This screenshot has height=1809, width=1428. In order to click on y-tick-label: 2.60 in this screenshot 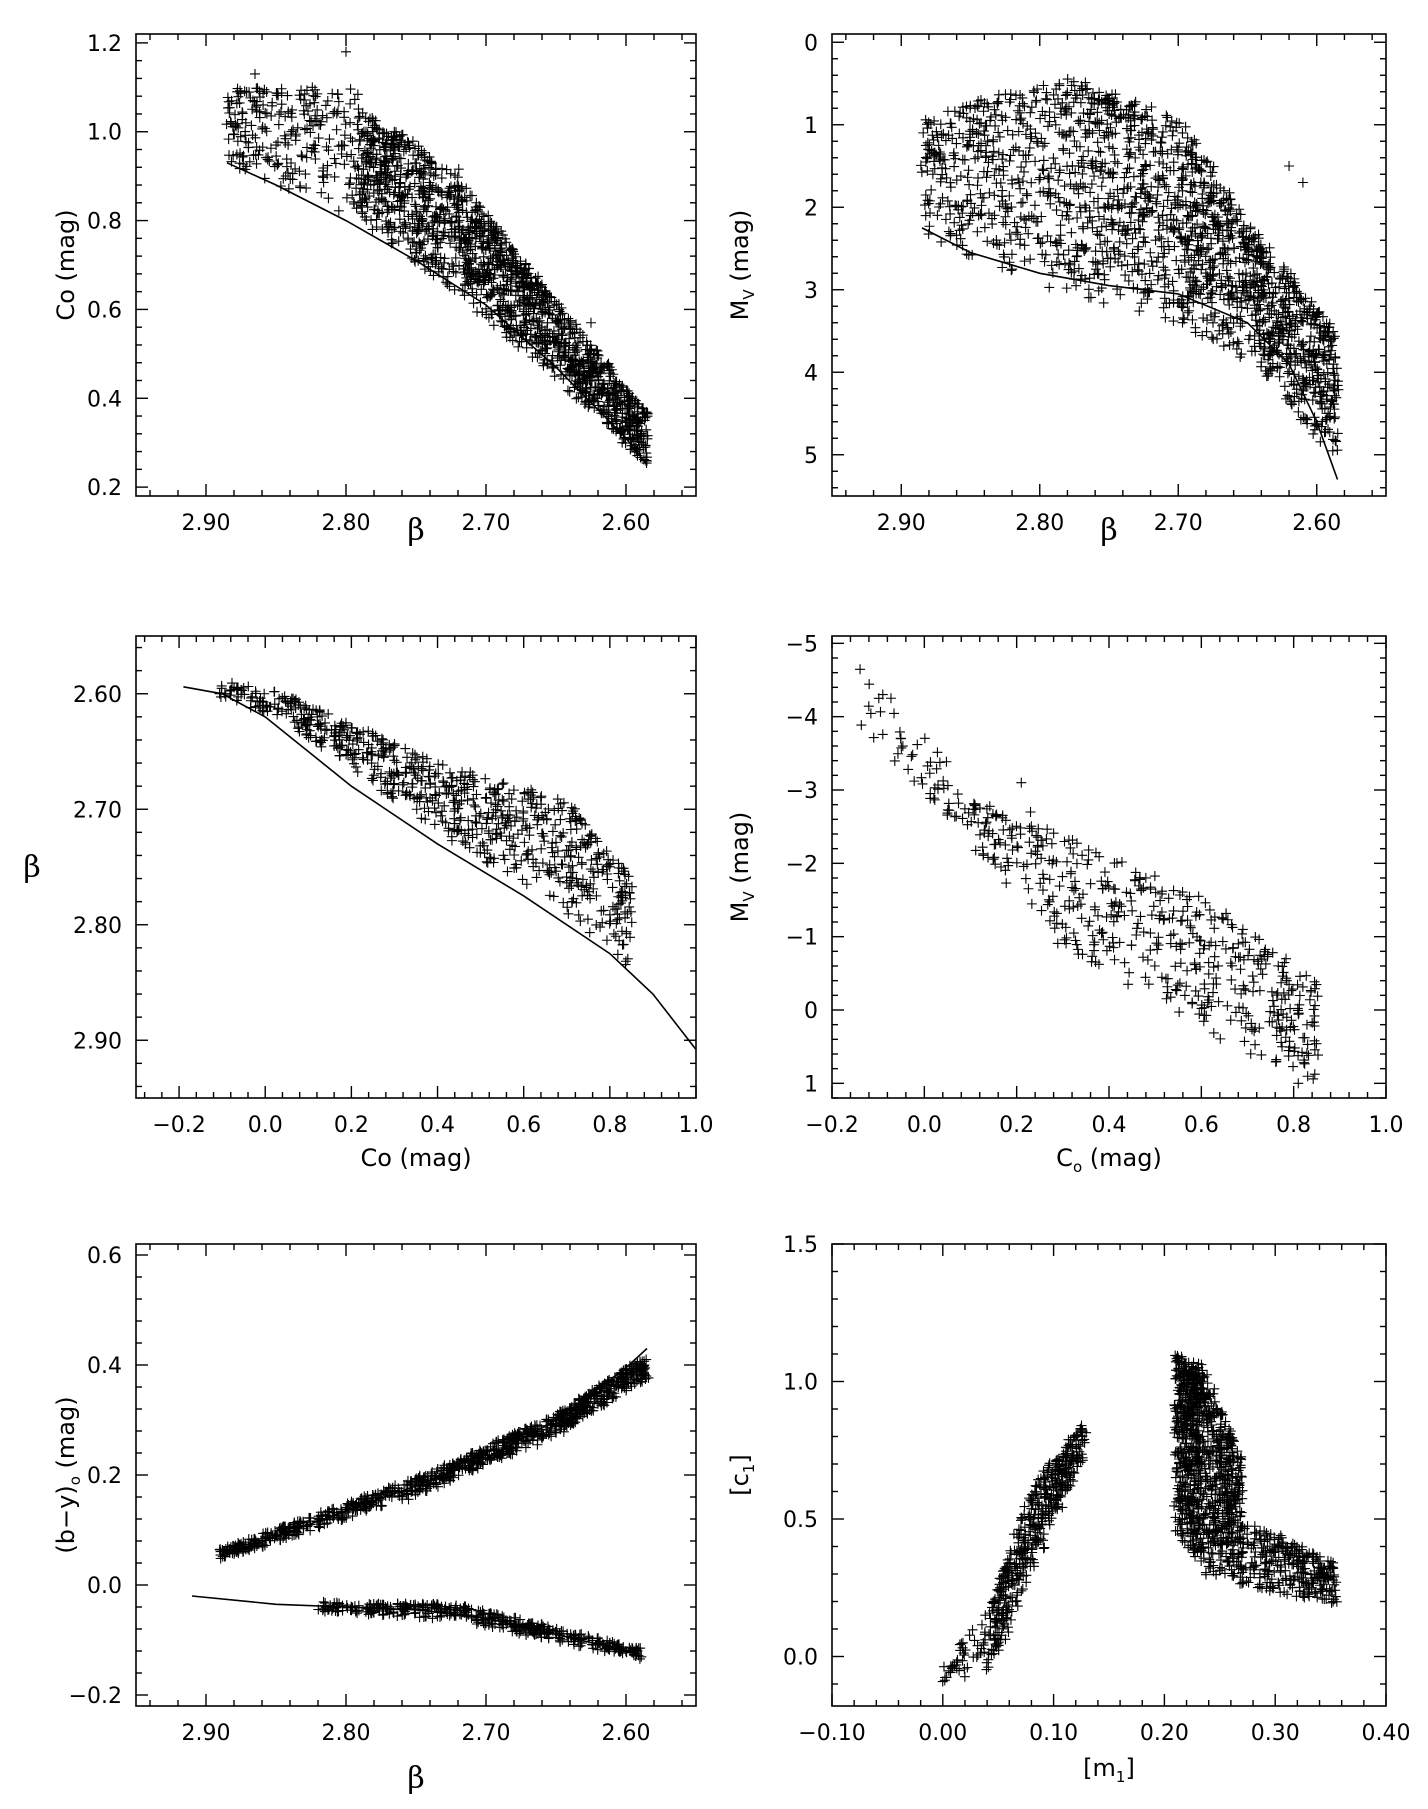, I will do `click(97, 695)`.